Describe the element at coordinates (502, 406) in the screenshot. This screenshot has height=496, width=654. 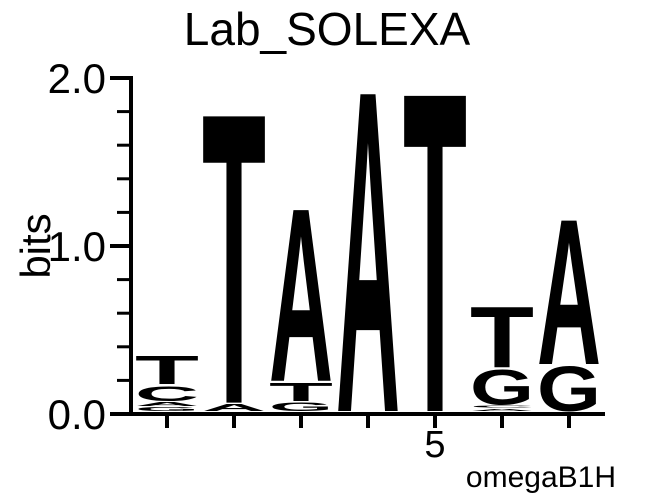
I see `logo-letter-C-pos6: C` at that location.